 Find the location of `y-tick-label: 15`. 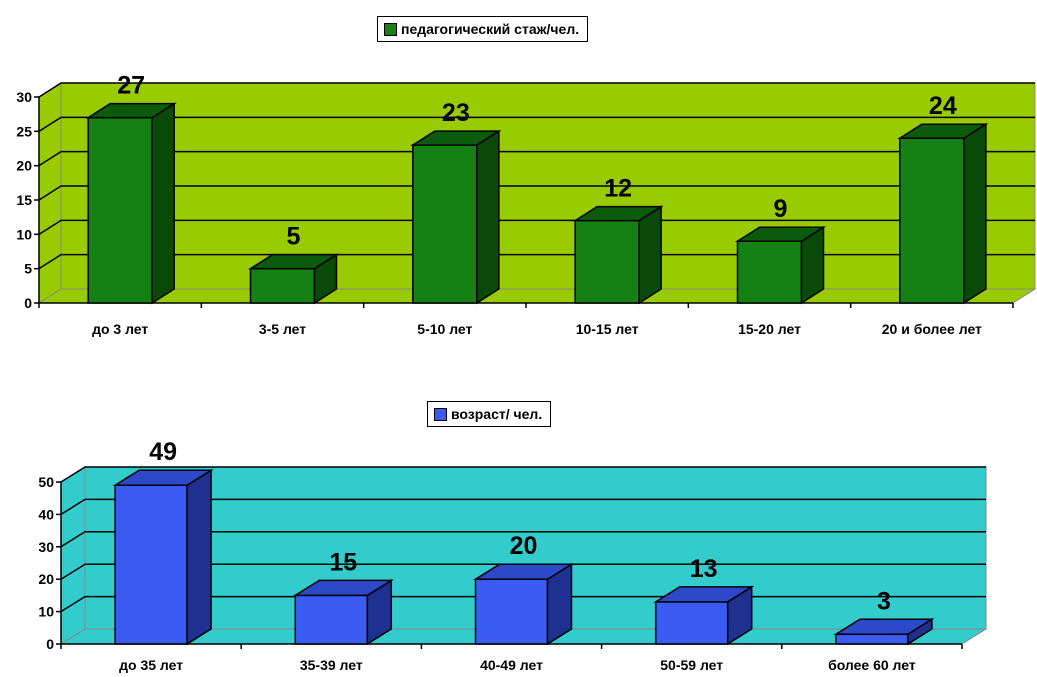

y-tick-label: 15 is located at coordinates (24, 200).